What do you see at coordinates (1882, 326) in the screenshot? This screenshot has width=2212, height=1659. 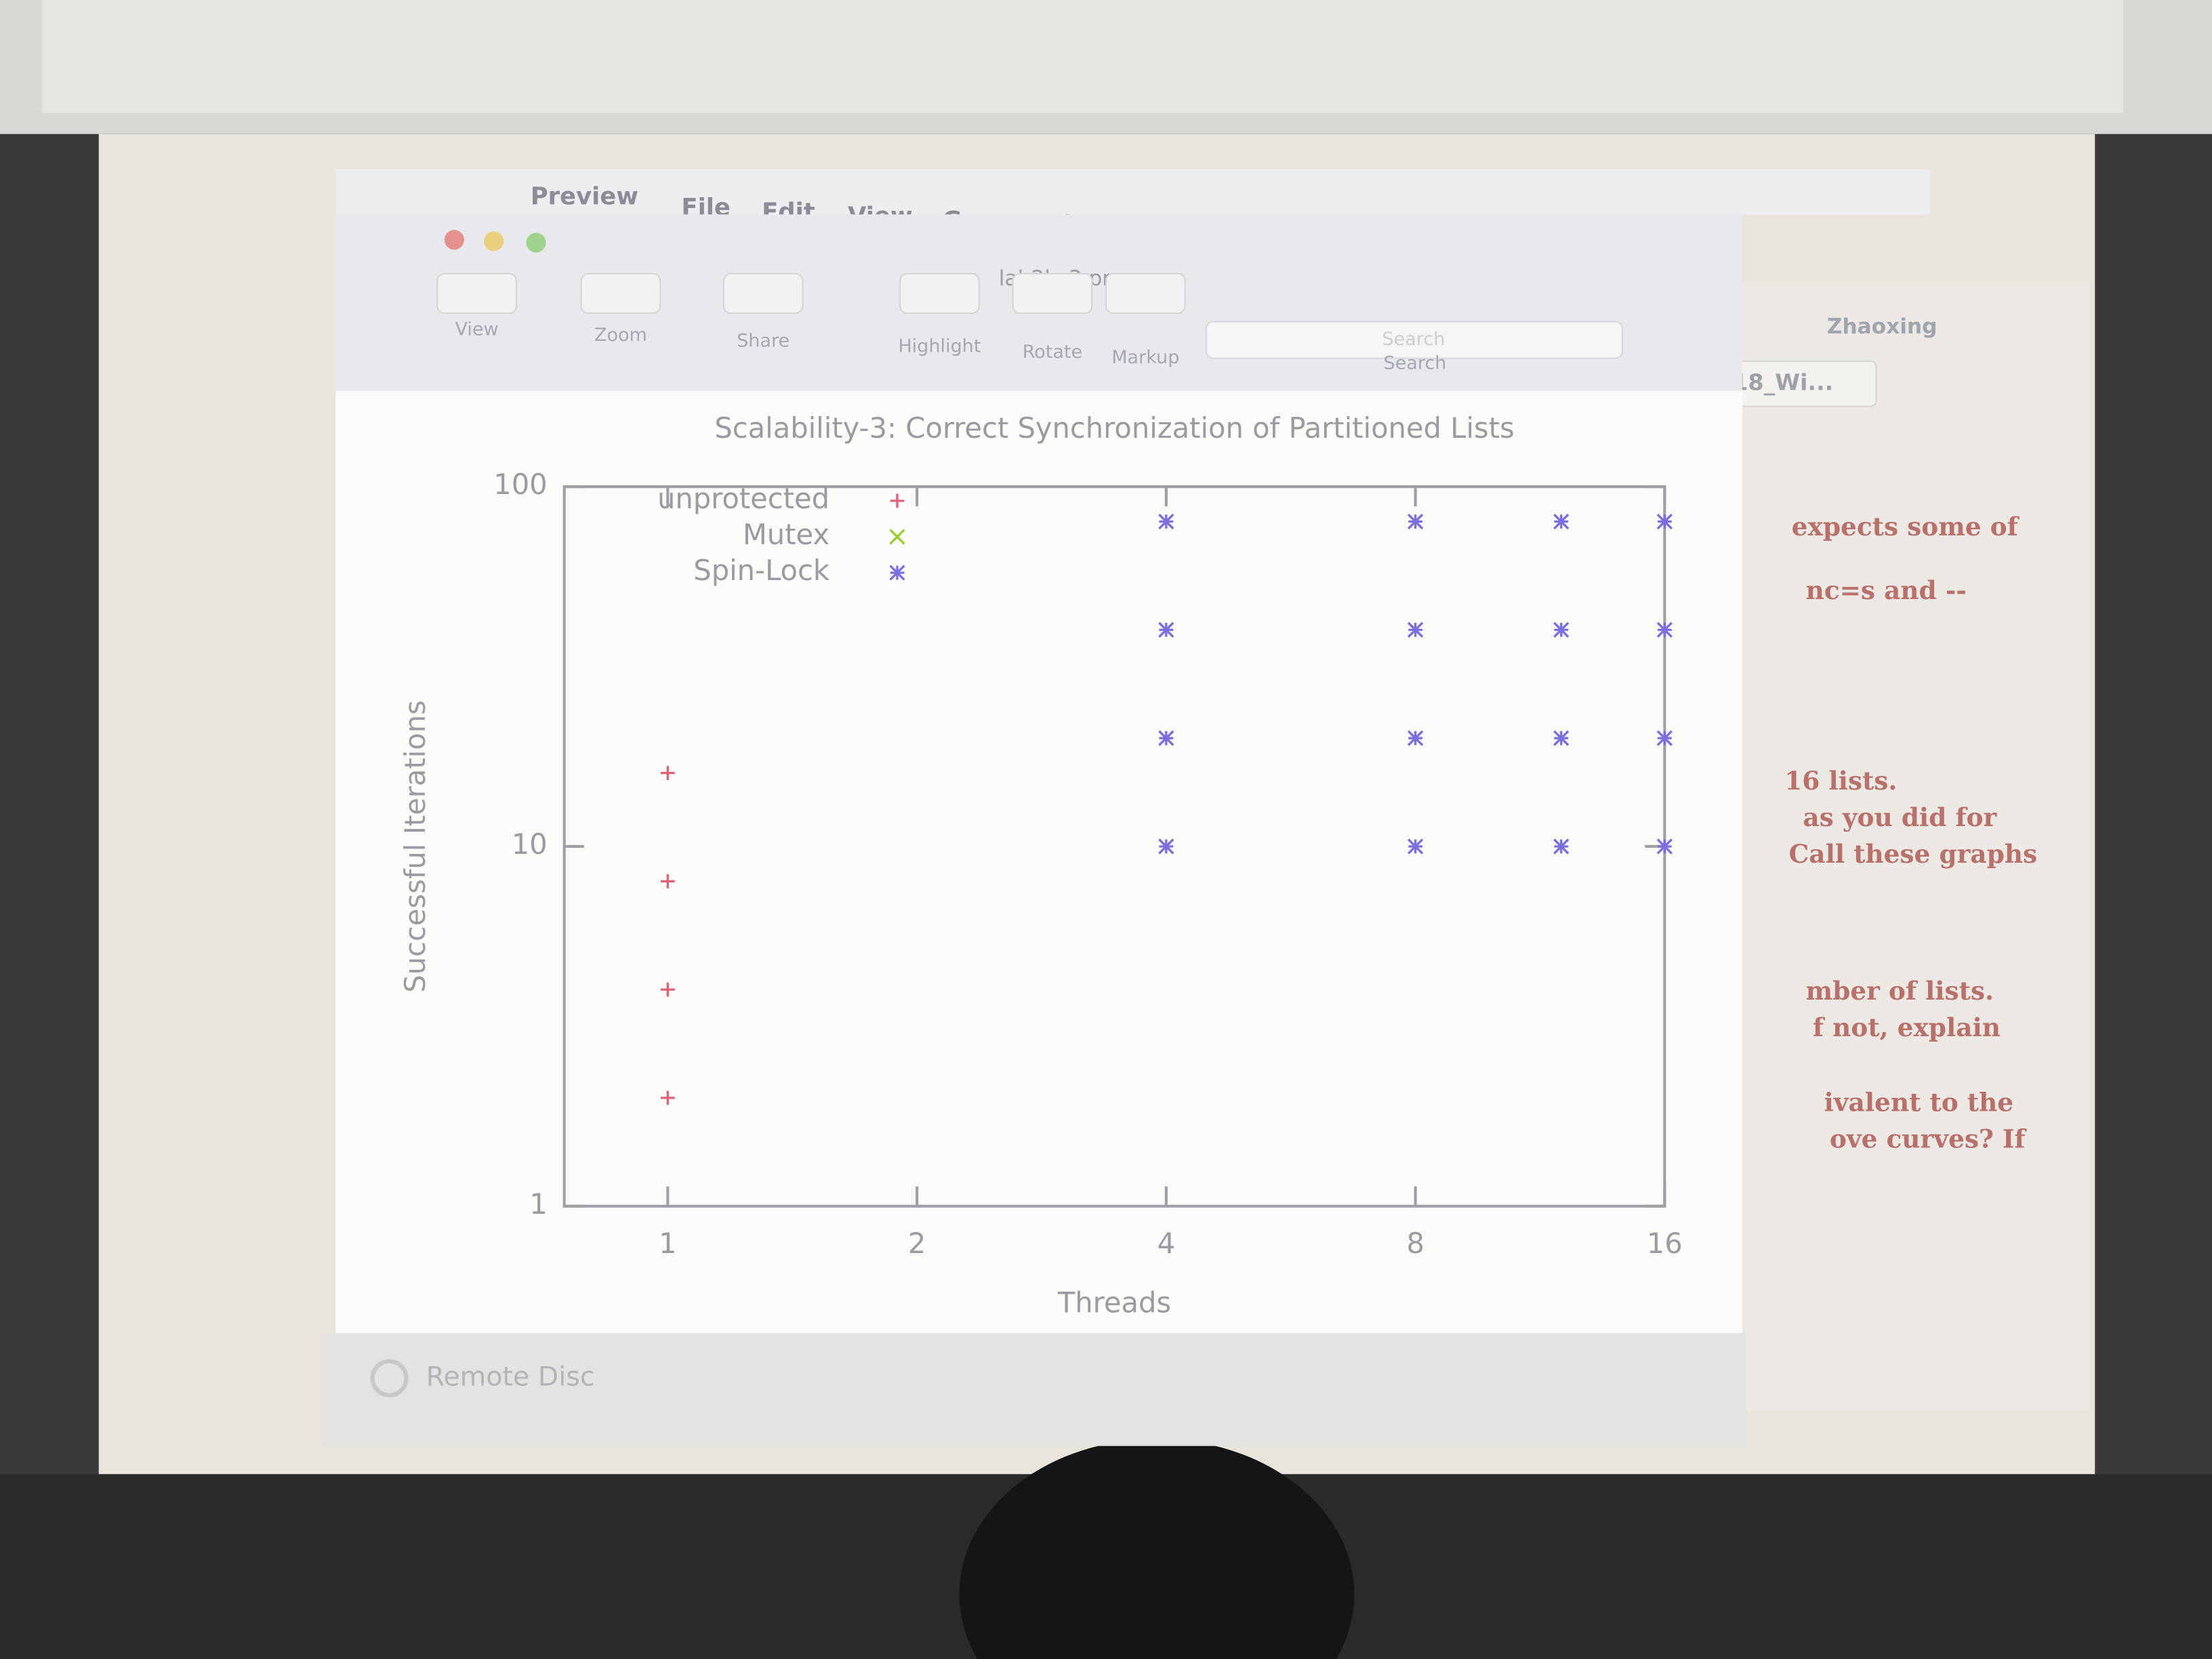 I see `browser-profile: Zhaoxing` at bounding box center [1882, 326].